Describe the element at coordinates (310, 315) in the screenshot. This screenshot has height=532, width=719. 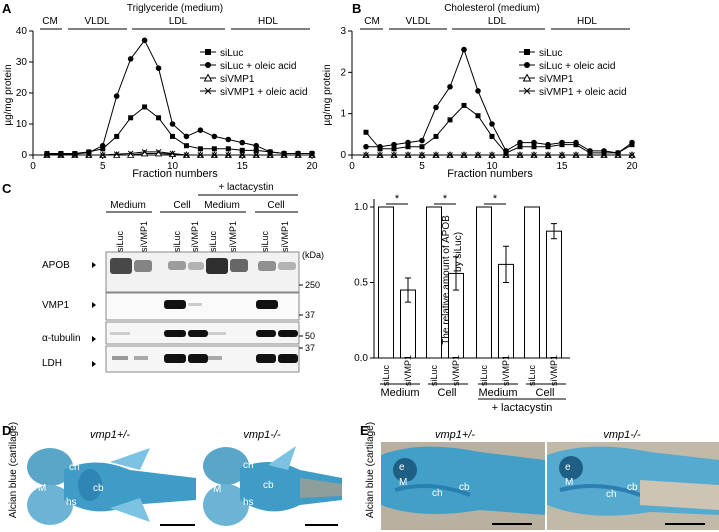
I see `marker-37-vmp1: 37` at that location.